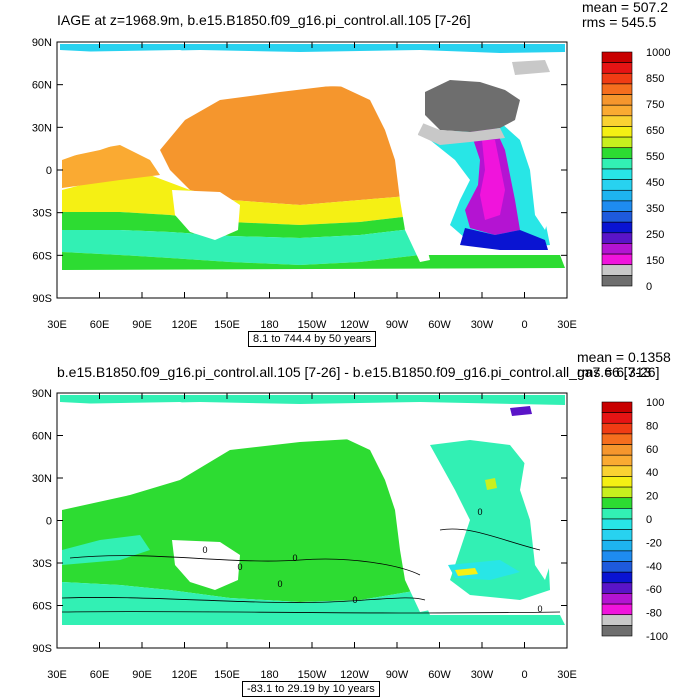  Describe the element at coordinates (654, 567) in the screenshot. I see `colorbar-label: -40` at that location.